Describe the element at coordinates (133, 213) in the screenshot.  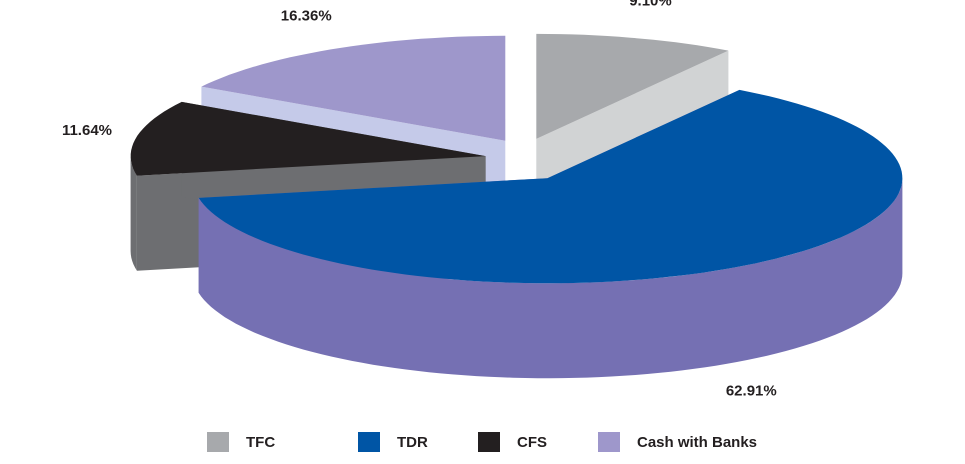
I see `slice-side` at that location.